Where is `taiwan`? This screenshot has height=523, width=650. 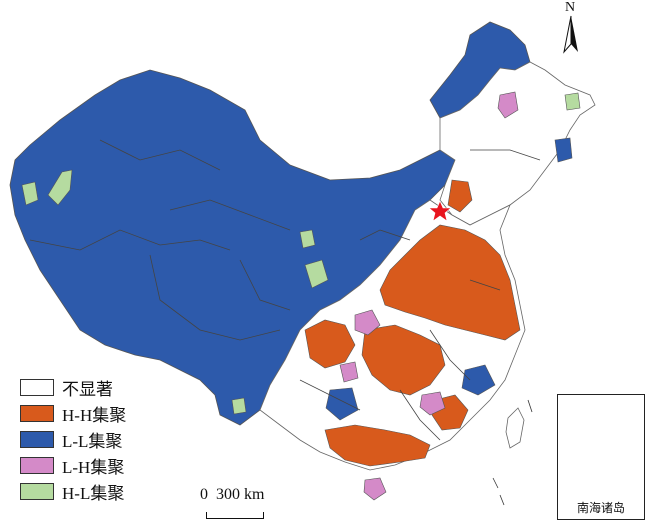 taiwan is located at coordinates (515, 428).